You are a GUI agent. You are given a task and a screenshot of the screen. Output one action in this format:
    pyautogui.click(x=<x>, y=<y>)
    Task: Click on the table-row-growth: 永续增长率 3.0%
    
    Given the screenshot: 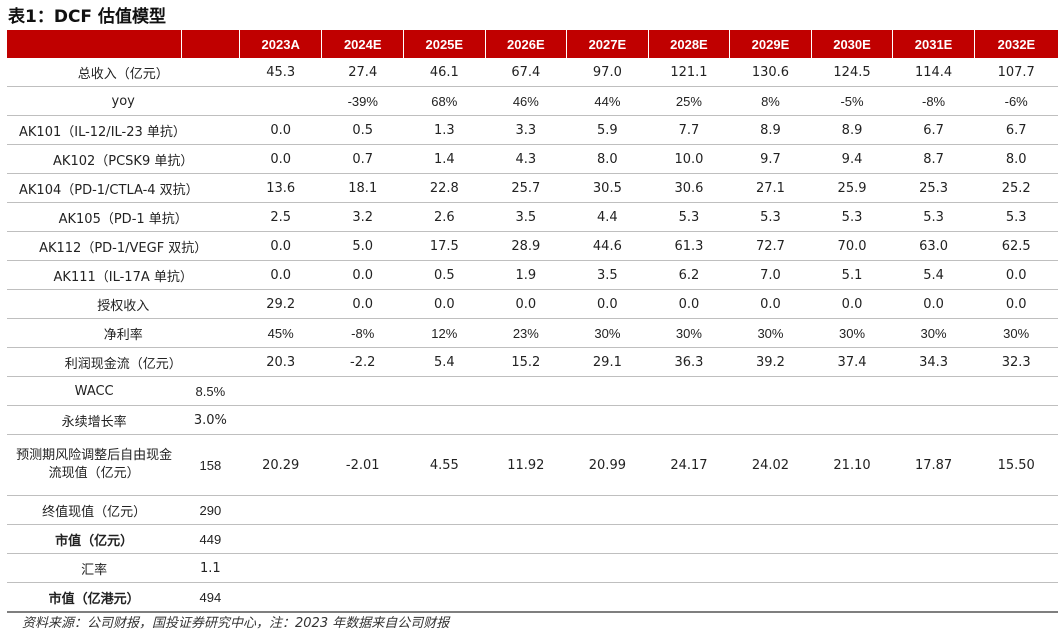 What is the action you would take?
    pyautogui.click(x=532, y=420)
    